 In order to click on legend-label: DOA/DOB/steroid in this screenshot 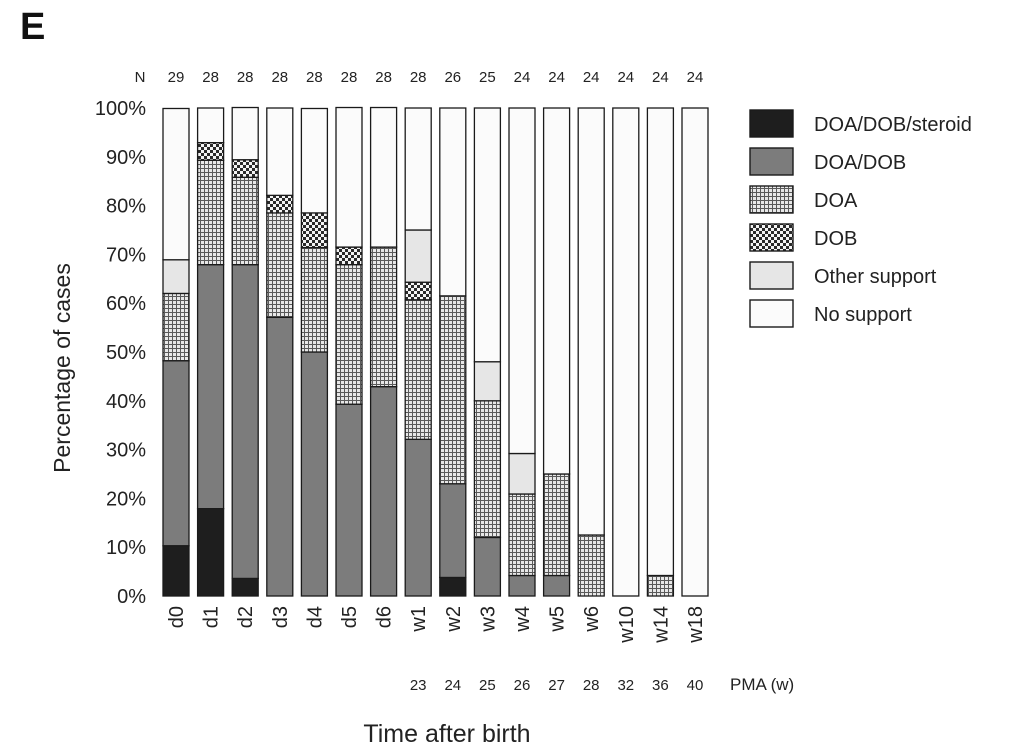, I will do `click(893, 125)`.